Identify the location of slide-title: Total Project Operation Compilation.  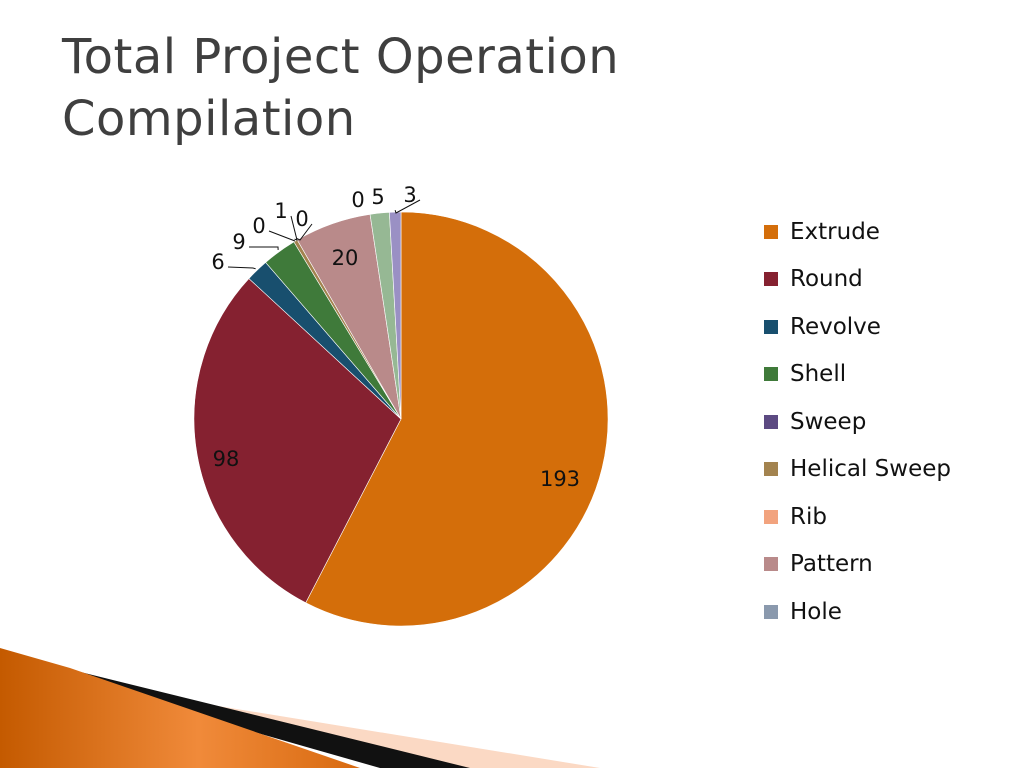
(341, 88).